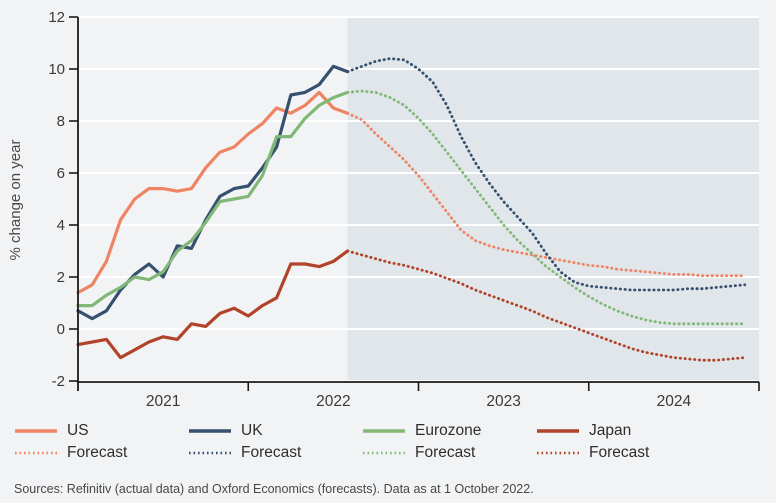 The width and height of the screenshot is (776, 503). I want to click on legend-item-eurozone-forecast: Forecast, so click(449, 453).